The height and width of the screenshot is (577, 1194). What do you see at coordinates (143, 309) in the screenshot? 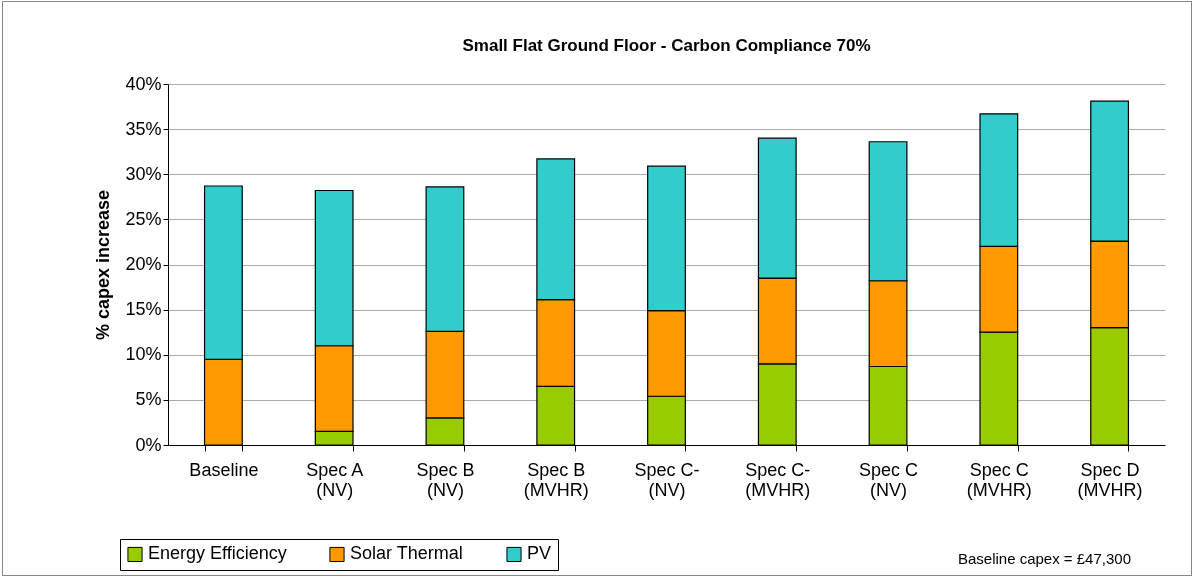
I see `y-tick-label: 15%` at bounding box center [143, 309].